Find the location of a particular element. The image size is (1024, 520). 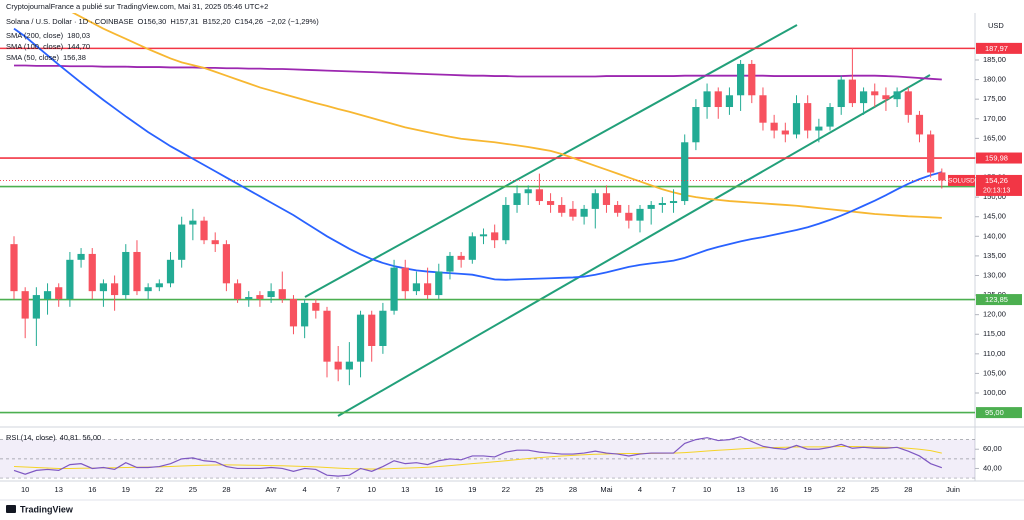

level-label: 159,98 is located at coordinates (996, 158).